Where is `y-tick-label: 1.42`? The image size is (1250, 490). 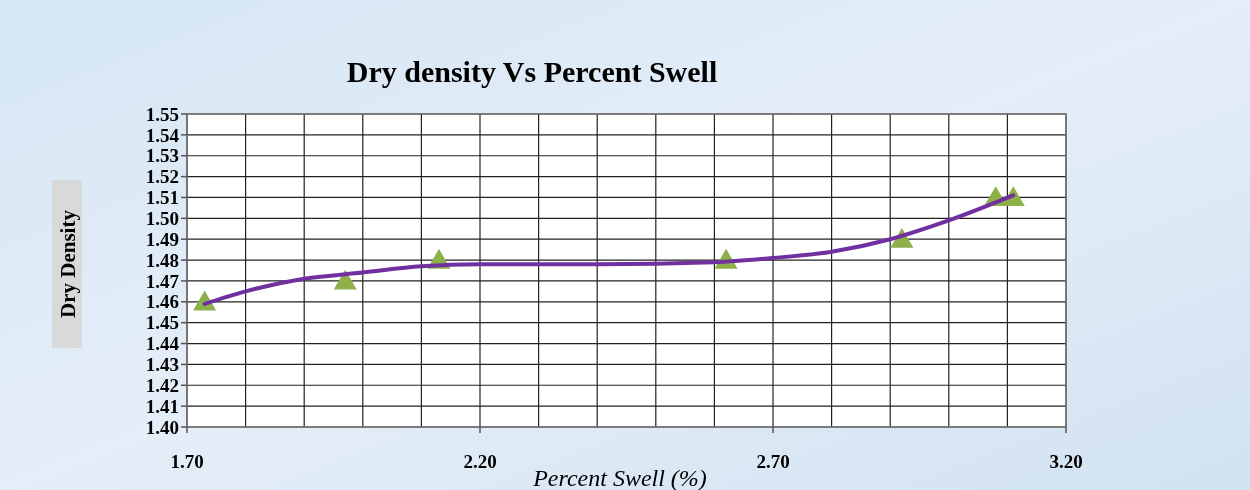
y-tick-label: 1.42 is located at coordinates (162, 385).